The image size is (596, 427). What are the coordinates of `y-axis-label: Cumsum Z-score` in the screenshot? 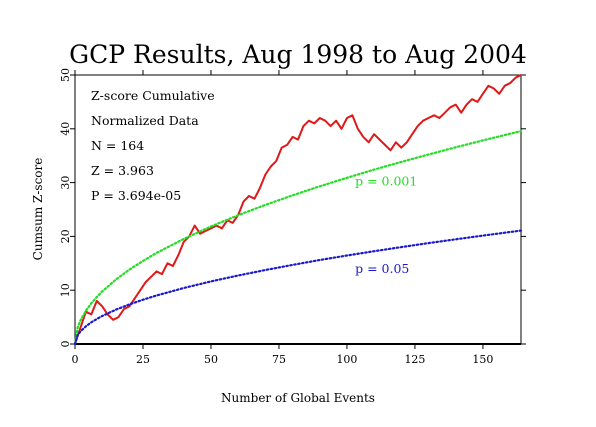 It's located at (38, 209).